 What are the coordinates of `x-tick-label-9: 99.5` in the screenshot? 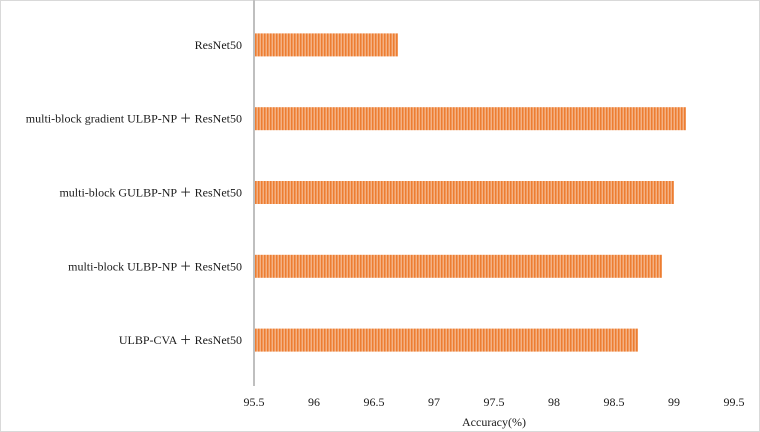 It's located at (734, 402).